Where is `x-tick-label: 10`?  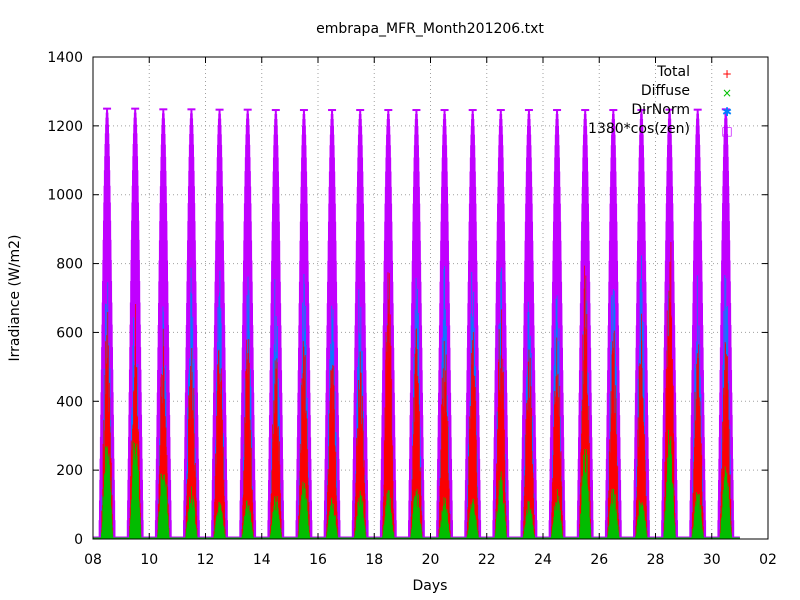
x-tick-label: 10 is located at coordinates (149, 560).